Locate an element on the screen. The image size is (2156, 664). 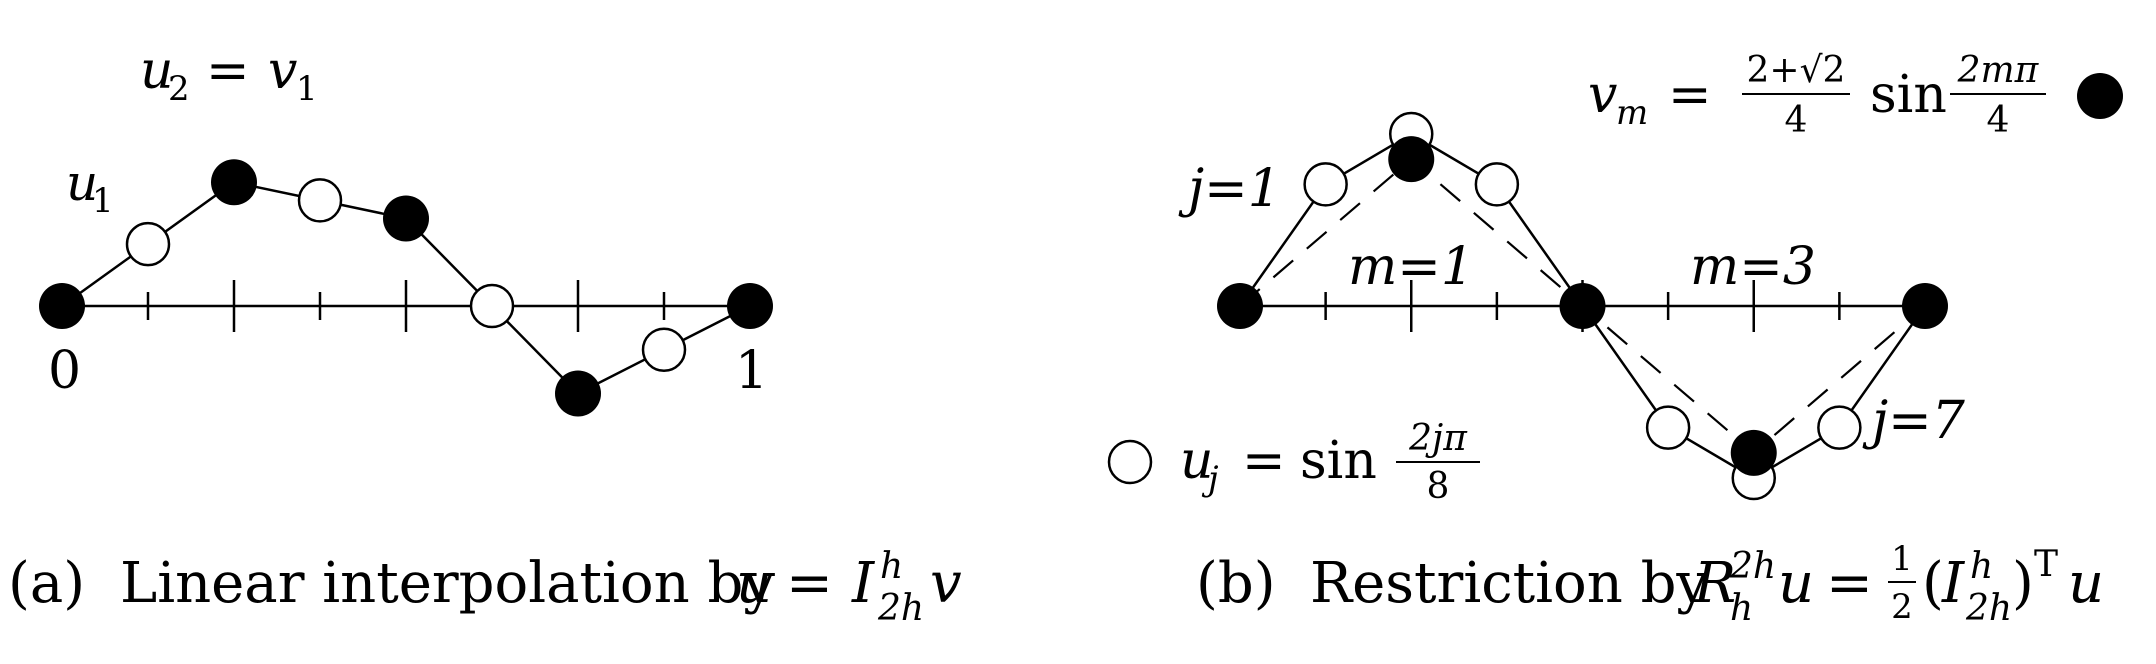
panel-b-label-m1: m=1 is located at coordinates (1411, 267).